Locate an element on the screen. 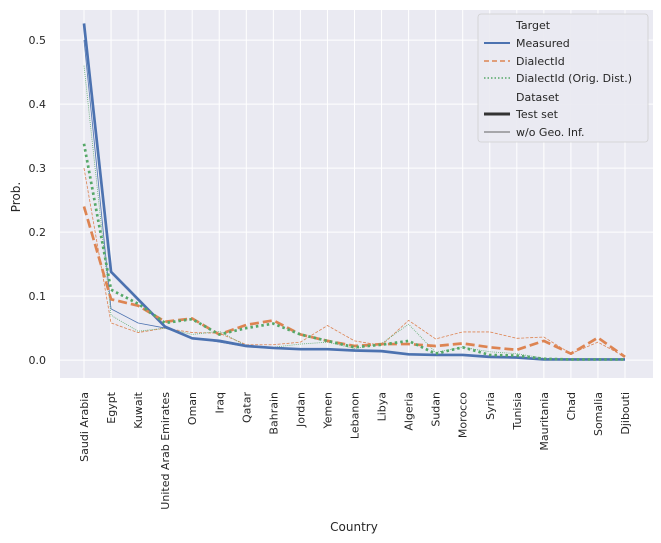 The height and width of the screenshot is (543, 661). y-tick-label: 0.3 is located at coordinates (38, 168).